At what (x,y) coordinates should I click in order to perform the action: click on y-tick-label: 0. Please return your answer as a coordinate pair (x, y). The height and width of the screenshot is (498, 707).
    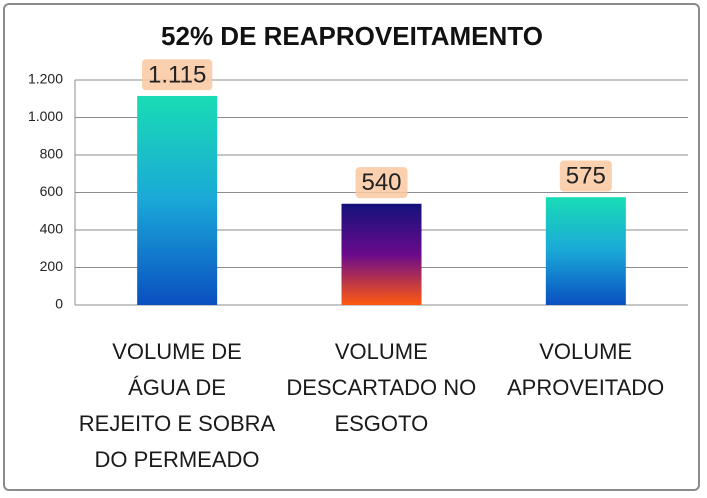
    Looking at the image, I should click on (59, 304).